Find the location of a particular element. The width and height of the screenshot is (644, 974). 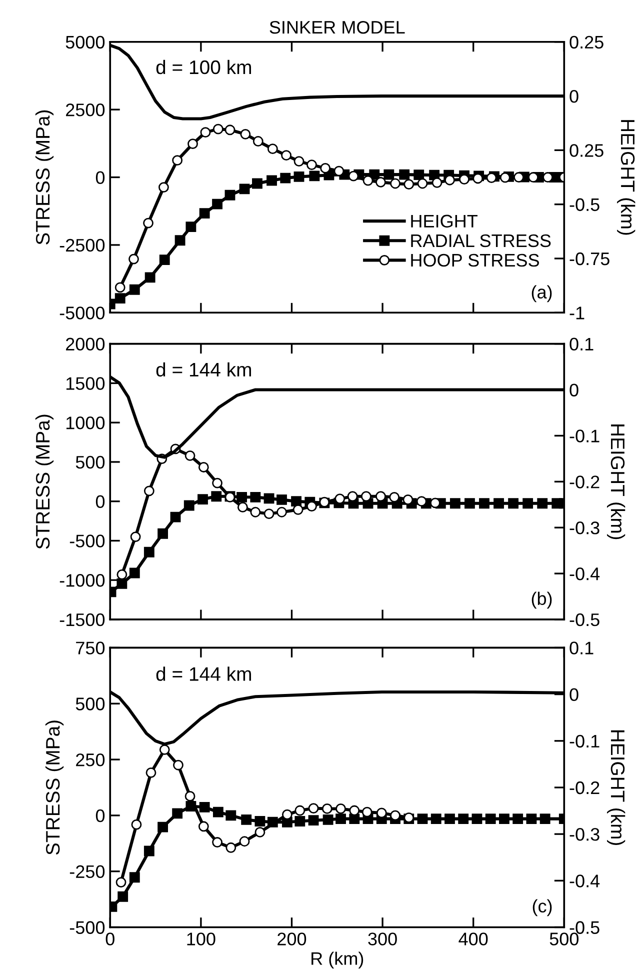

y-tick-label: 1500 is located at coordinates (85, 383).